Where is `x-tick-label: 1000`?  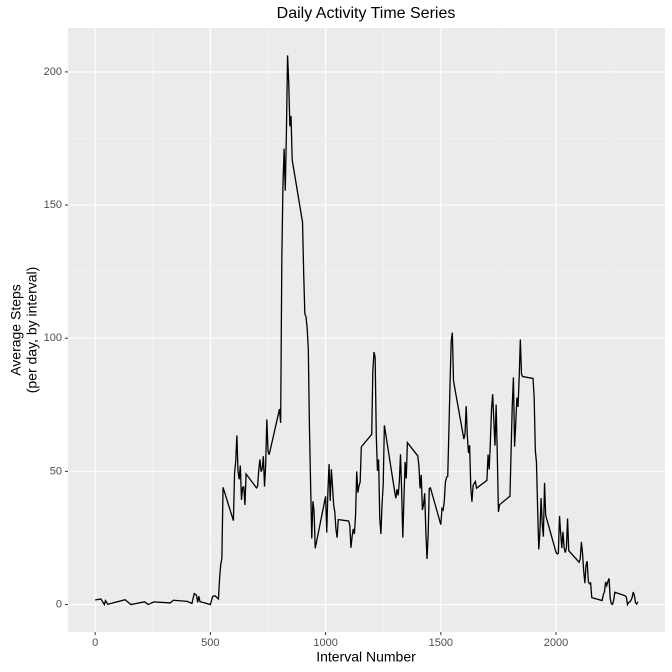
x-tick-label: 1000 is located at coordinates (325, 643).